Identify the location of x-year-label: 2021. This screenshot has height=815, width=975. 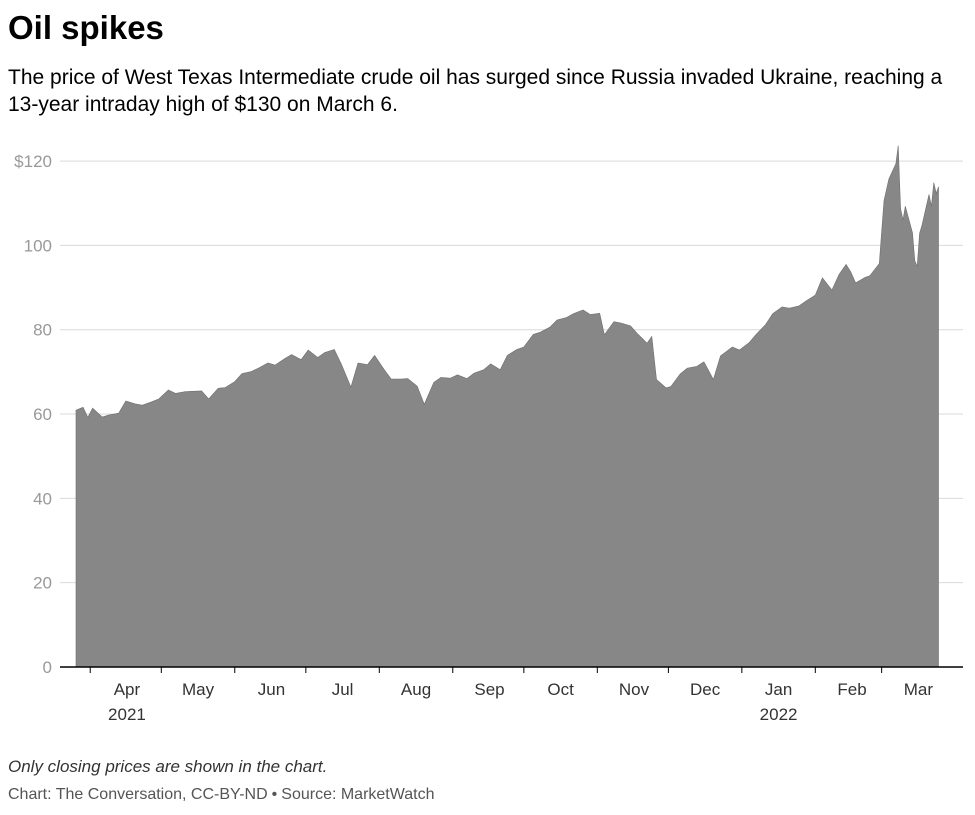
(127, 714).